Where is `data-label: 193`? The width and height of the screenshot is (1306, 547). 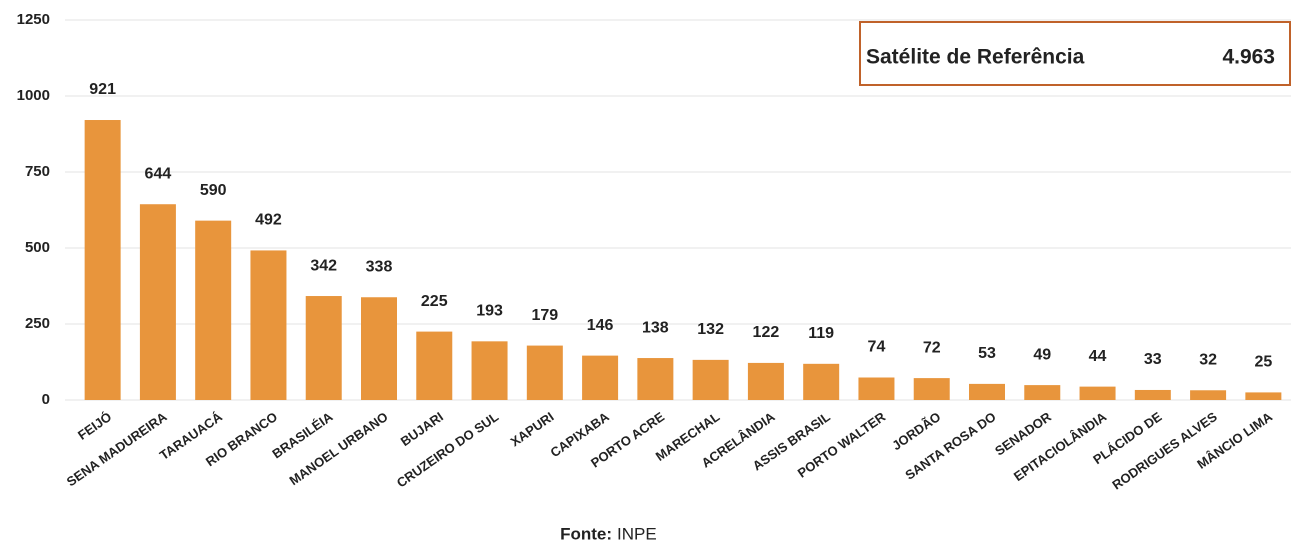
data-label: 193 is located at coordinates (489, 311).